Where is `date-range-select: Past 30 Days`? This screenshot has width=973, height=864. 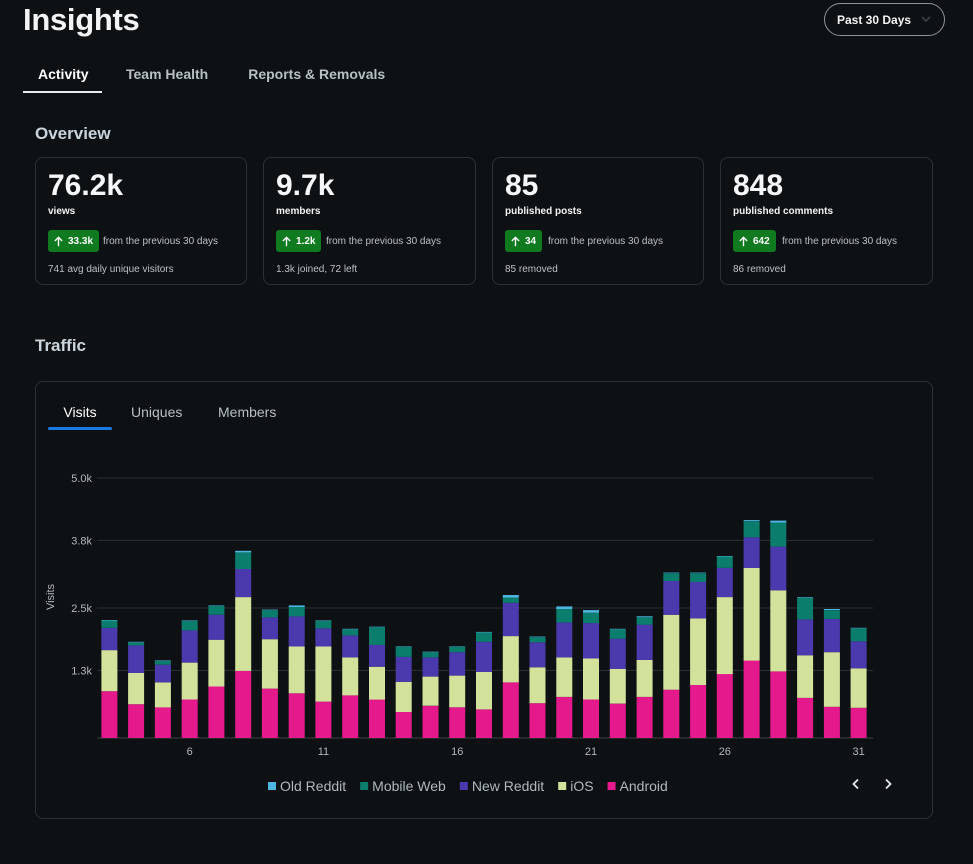 date-range-select: Past 30 Days is located at coordinates (884, 19).